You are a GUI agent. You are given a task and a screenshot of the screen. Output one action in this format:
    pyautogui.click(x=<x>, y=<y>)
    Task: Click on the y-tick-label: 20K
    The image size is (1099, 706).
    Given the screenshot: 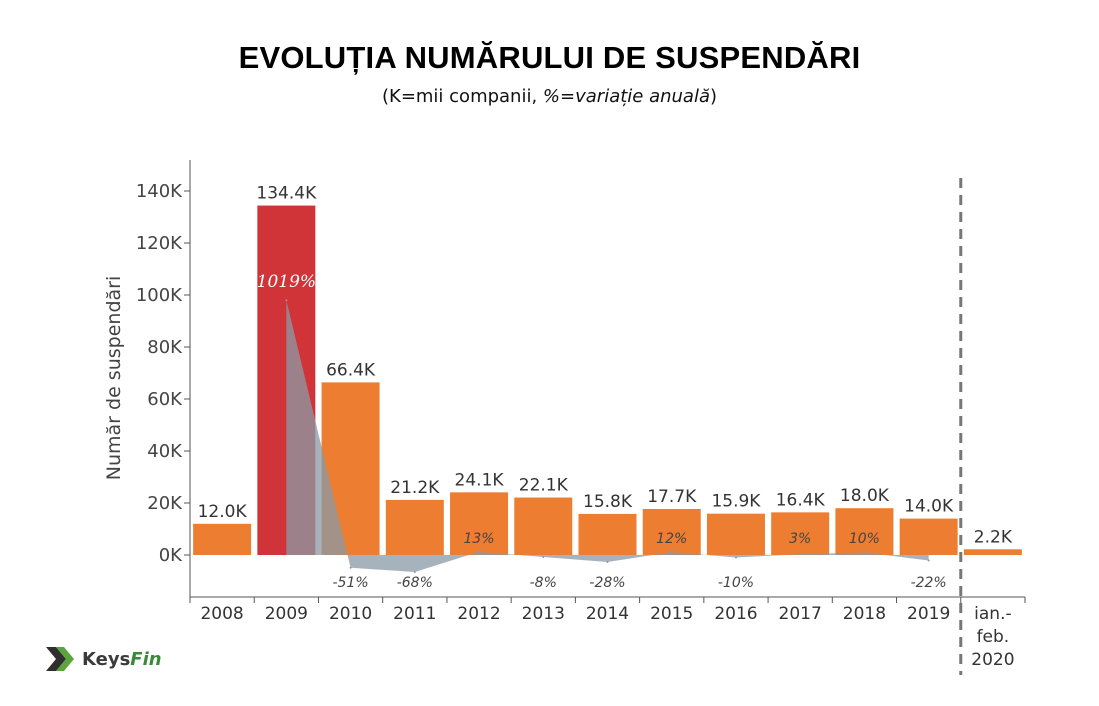 What is the action you would take?
    pyautogui.click(x=165, y=503)
    